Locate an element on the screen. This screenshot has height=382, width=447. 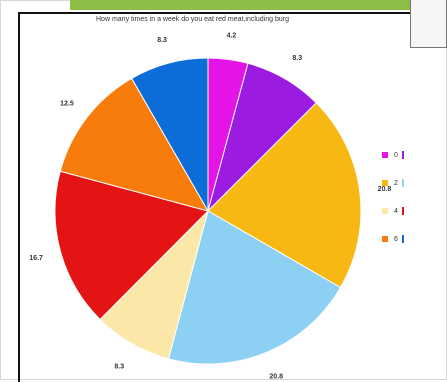
legend-item: 2 is located at coordinates (393, 183).